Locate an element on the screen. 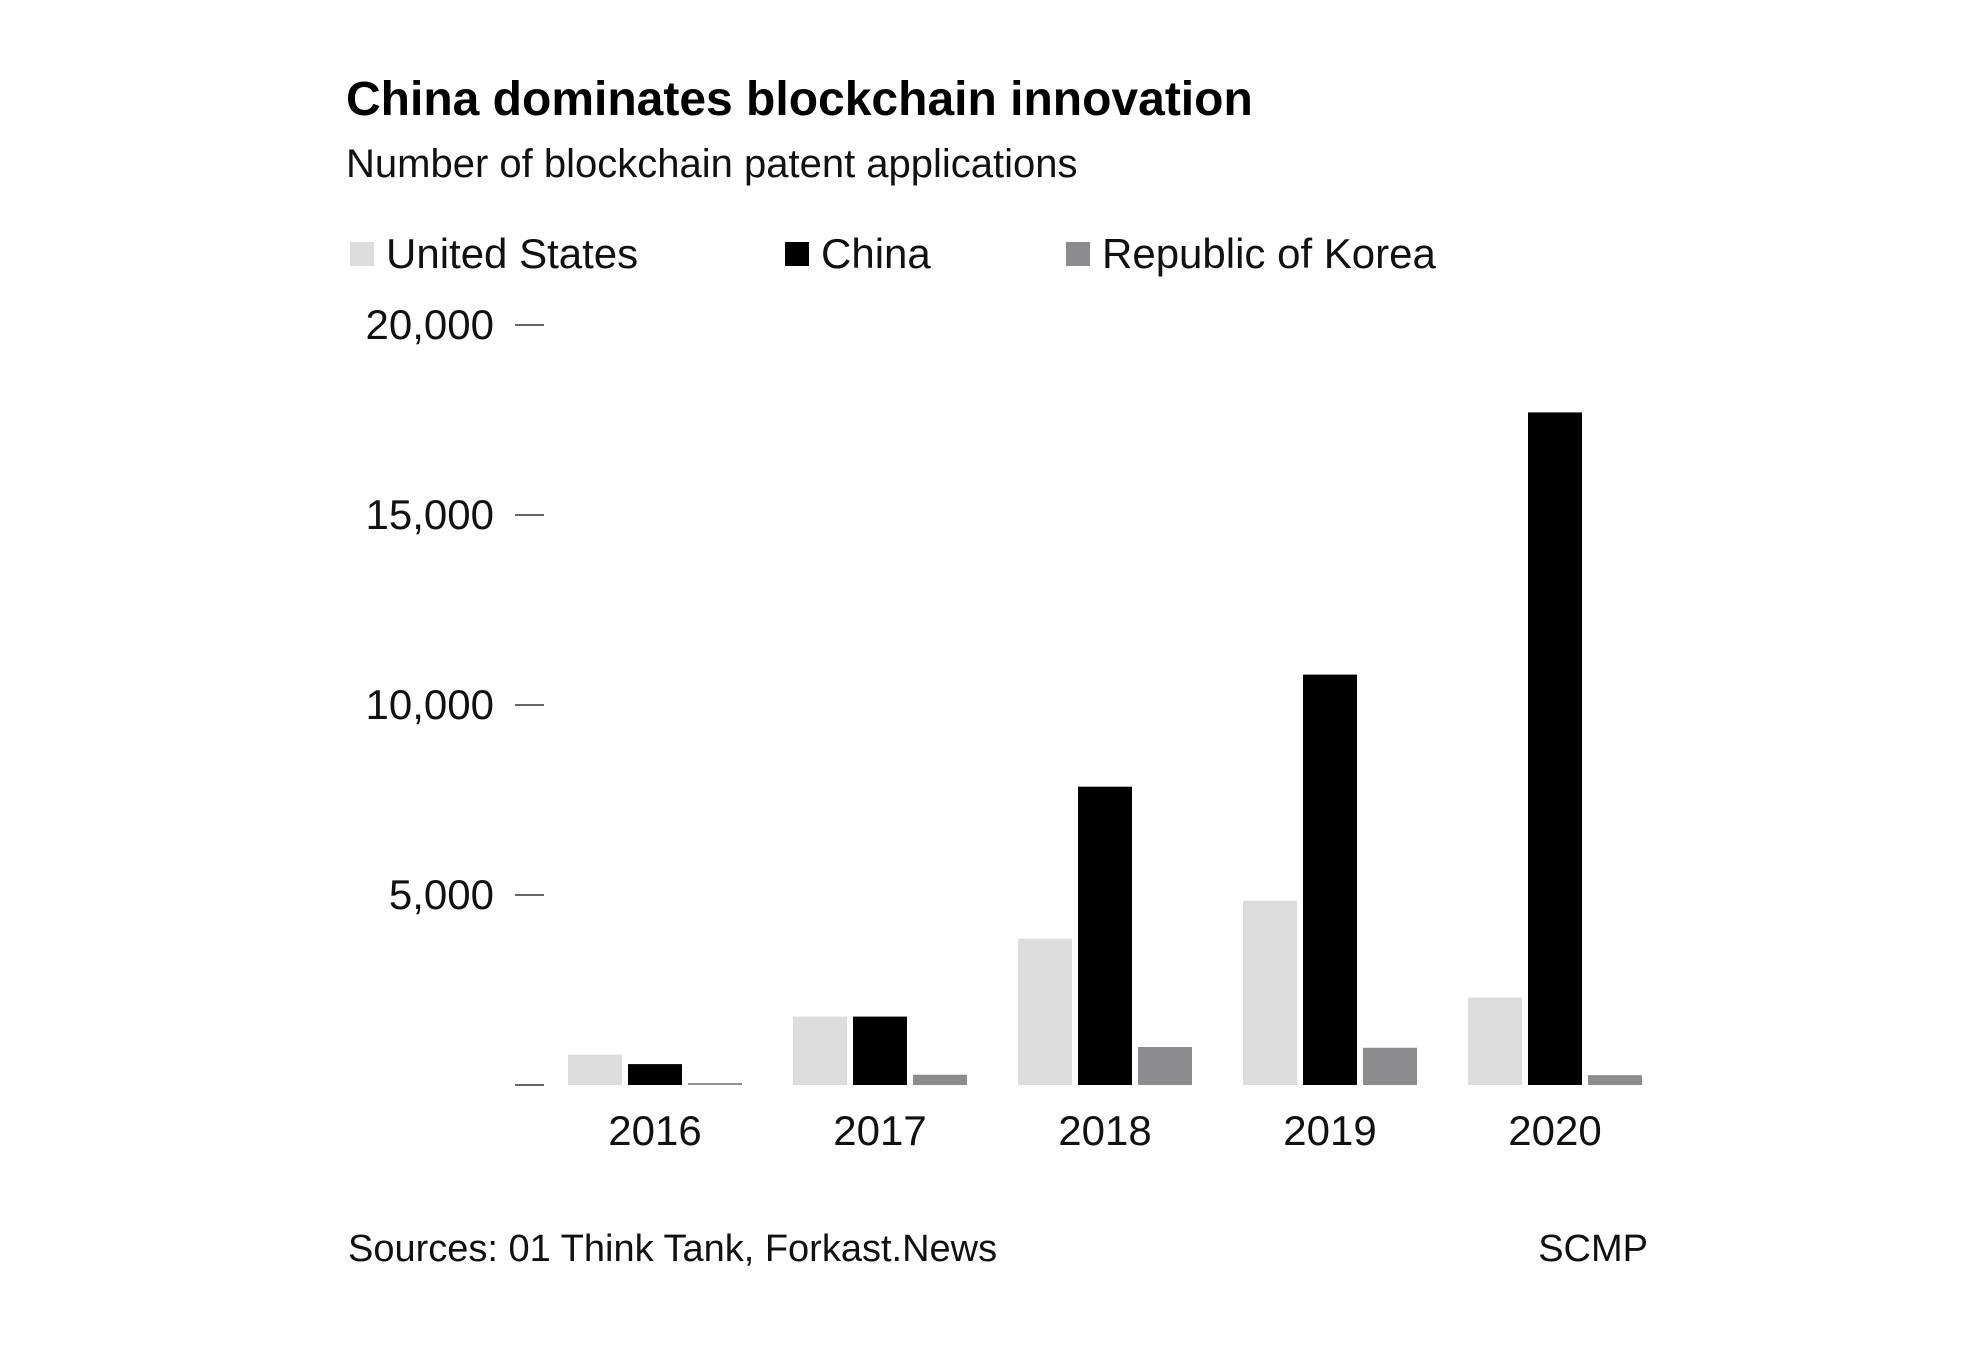 The image size is (1980, 1350). legend-item-united-states: United States is located at coordinates (494, 254).